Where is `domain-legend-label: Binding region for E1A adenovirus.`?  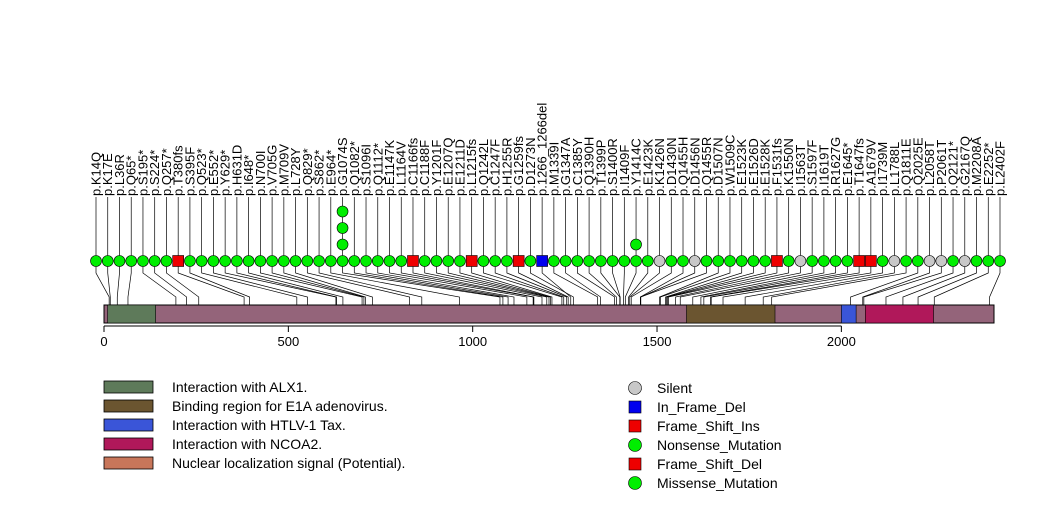
domain-legend-label: Binding region for E1A adenovirus. is located at coordinates (280, 406).